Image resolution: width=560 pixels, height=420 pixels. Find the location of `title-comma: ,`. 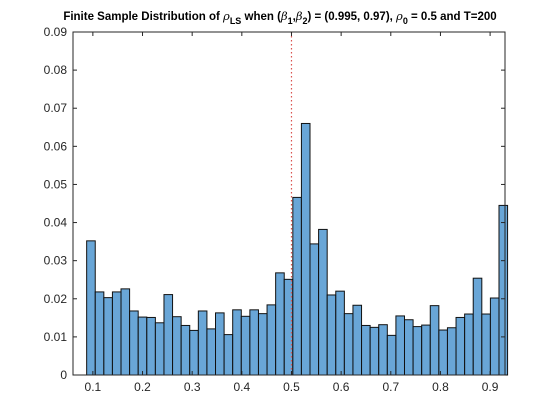

title-comma: , is located at coordinates (294, 17).